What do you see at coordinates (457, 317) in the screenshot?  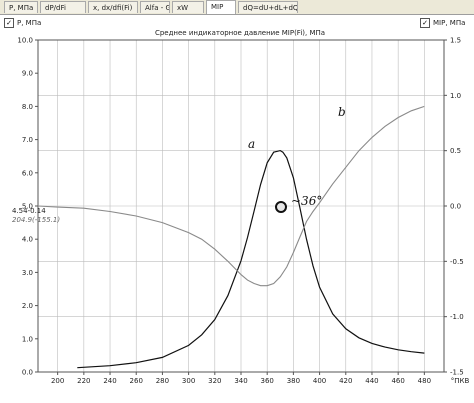 I see `y-right-tick-label: -1.0` at bounding box center [457, 317].